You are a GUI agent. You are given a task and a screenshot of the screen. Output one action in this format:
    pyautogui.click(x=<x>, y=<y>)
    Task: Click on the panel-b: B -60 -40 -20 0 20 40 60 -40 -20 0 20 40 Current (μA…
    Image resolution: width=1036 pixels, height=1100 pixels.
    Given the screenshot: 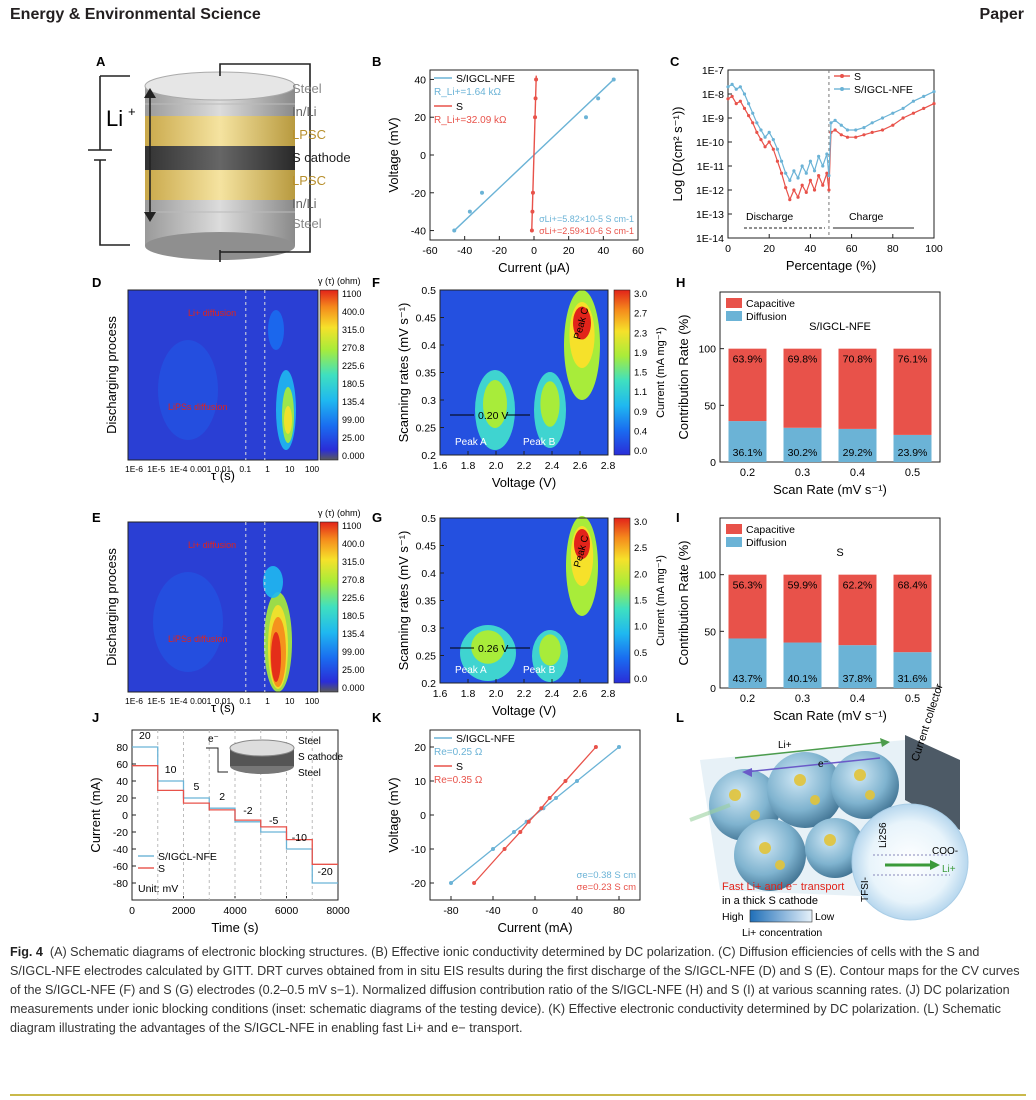 What is the action you would take?
    pyautogui.click(x=508, y=164)
    